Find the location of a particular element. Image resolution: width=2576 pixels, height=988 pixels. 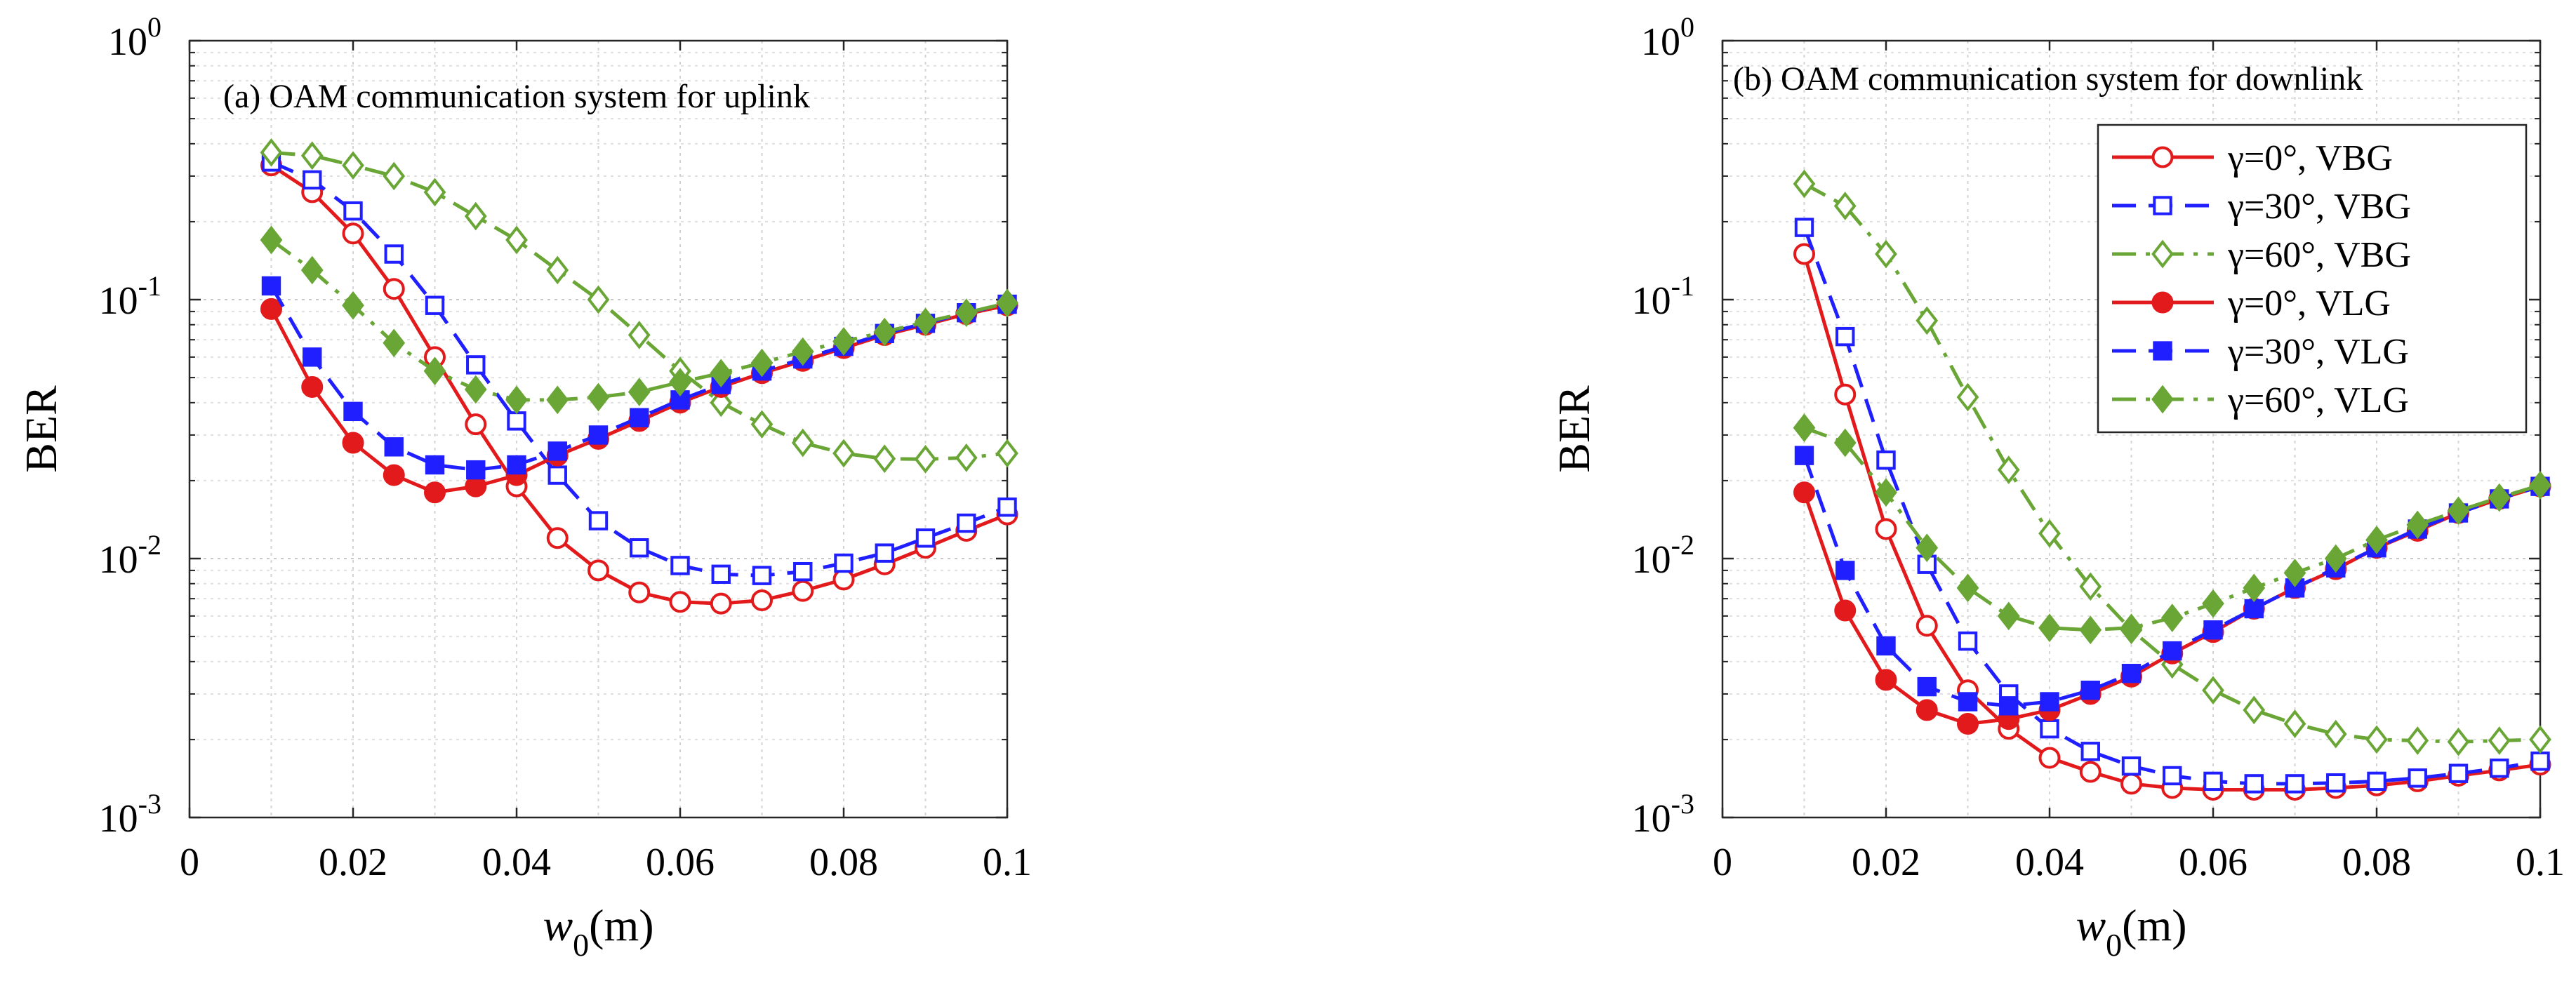

y-tick-label: 10-1 is located at coordinates (130, 296).